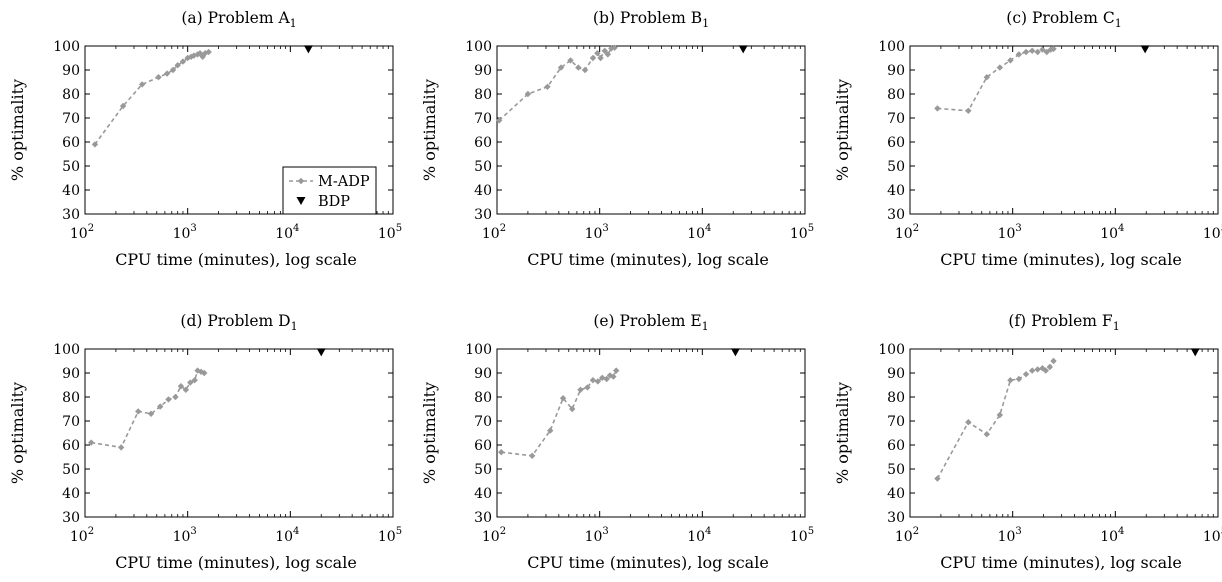 The width and height of the screenshot is (1222, 582). What do you see at coordinates (91, 228) in the screenshot?
I see `x-tick-exponent: 2` at bounding box center [91, 228].